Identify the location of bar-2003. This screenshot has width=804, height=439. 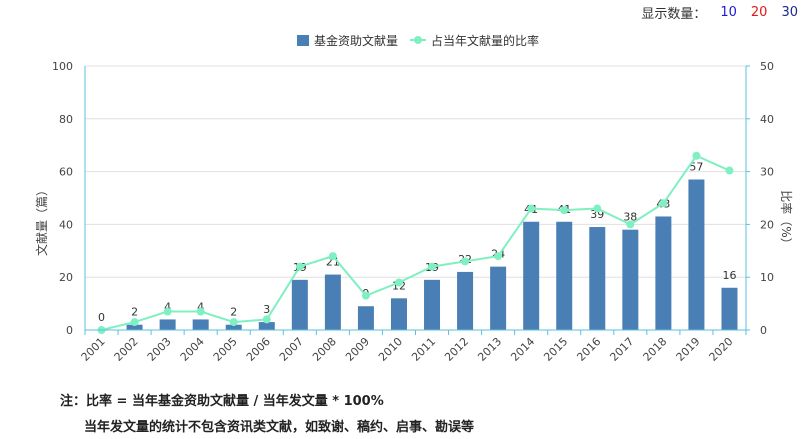
(167, 324).